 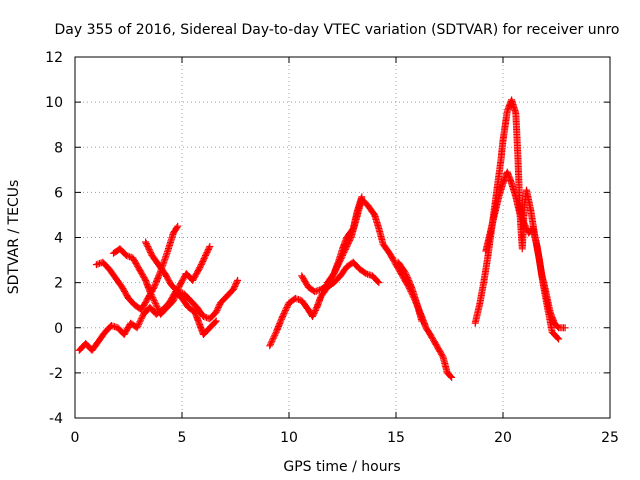 I want to click on x-tick-label: 5, so click(x=182, y=438).